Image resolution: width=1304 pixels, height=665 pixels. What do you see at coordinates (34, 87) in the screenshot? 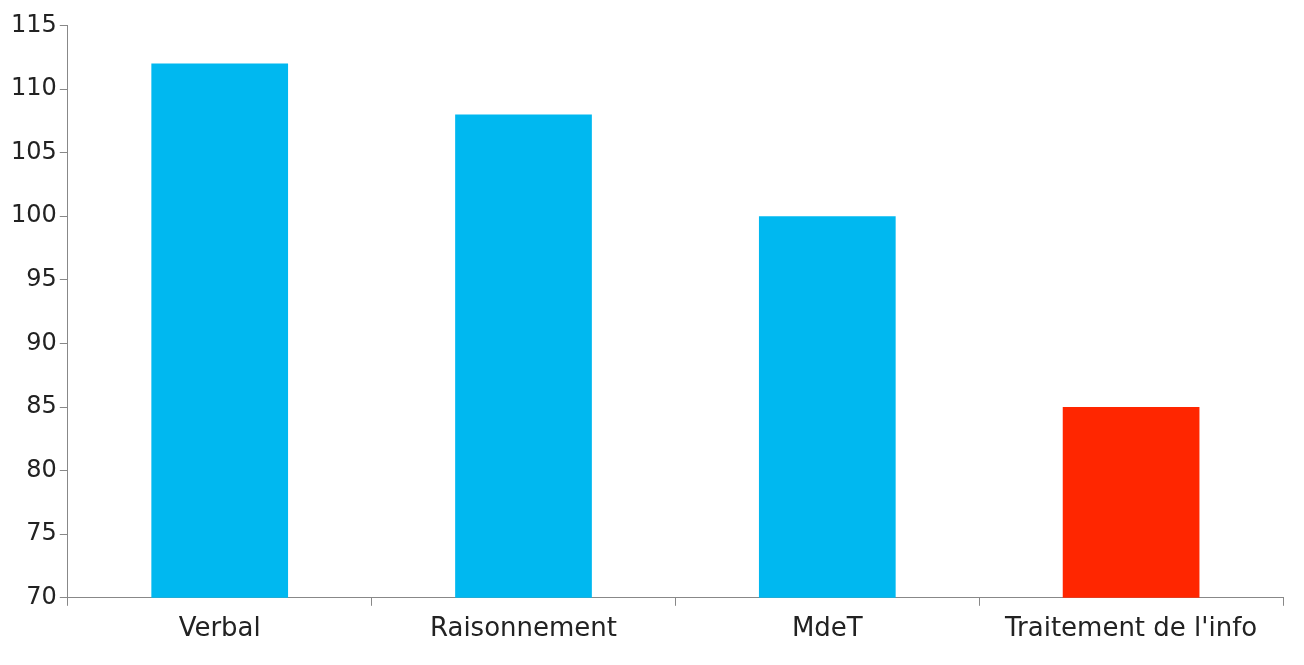
I see `y-tick-label: 110` at bounding box center [34, 87].